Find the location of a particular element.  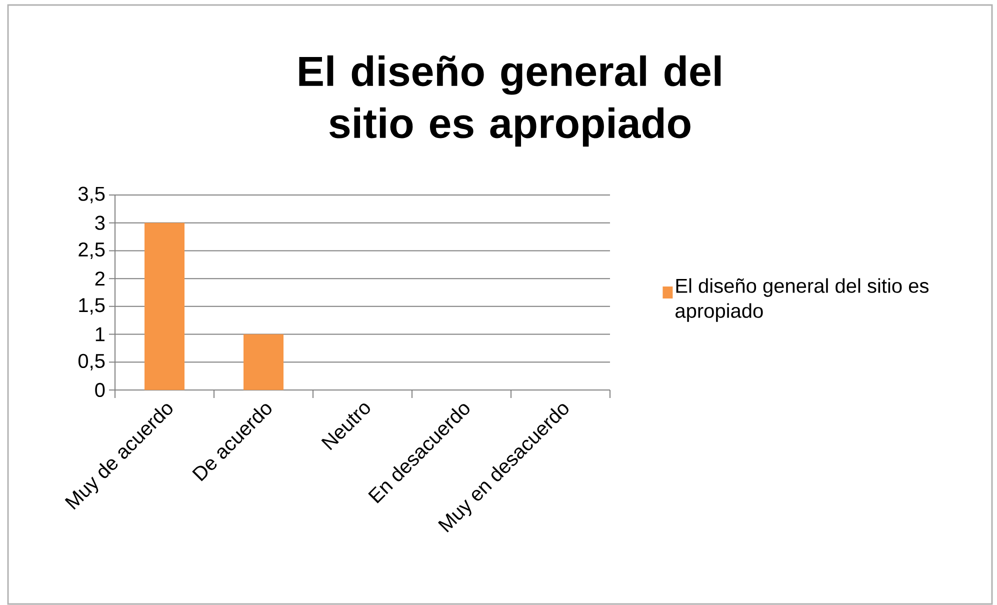

y-tick-label: 2 is located at coordinates (99, 279).